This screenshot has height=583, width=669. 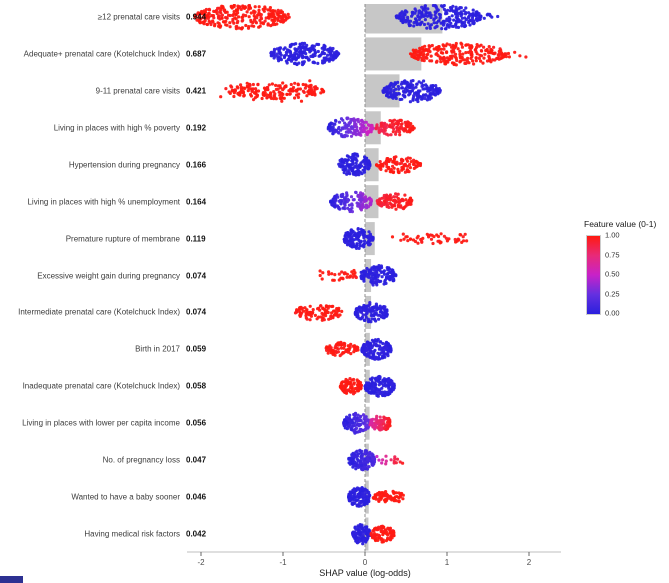 What do you see at coordinates (620, 224) in the screenshot?
I see `legend-title: Feature value (0-1)` at bounding box center [620, 224].